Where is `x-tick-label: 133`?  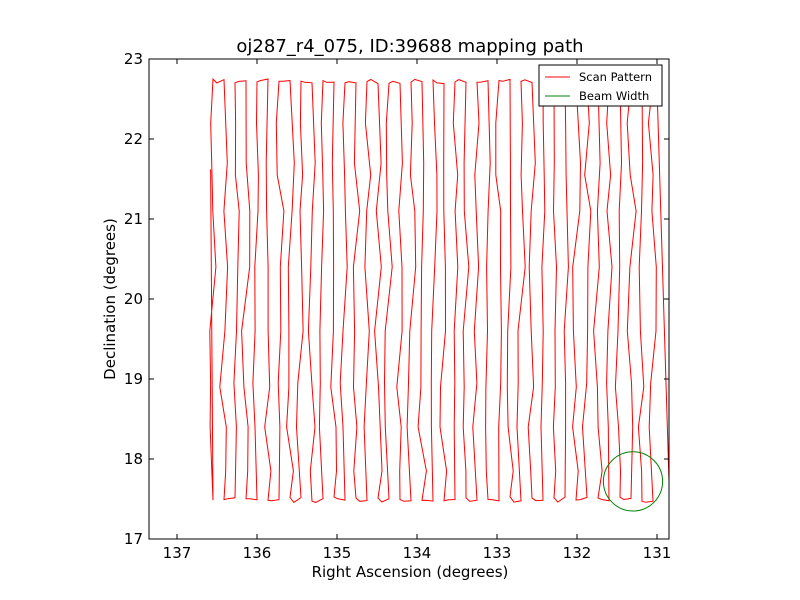
x-tick-label: 133 is located at coordinates (497, 553).